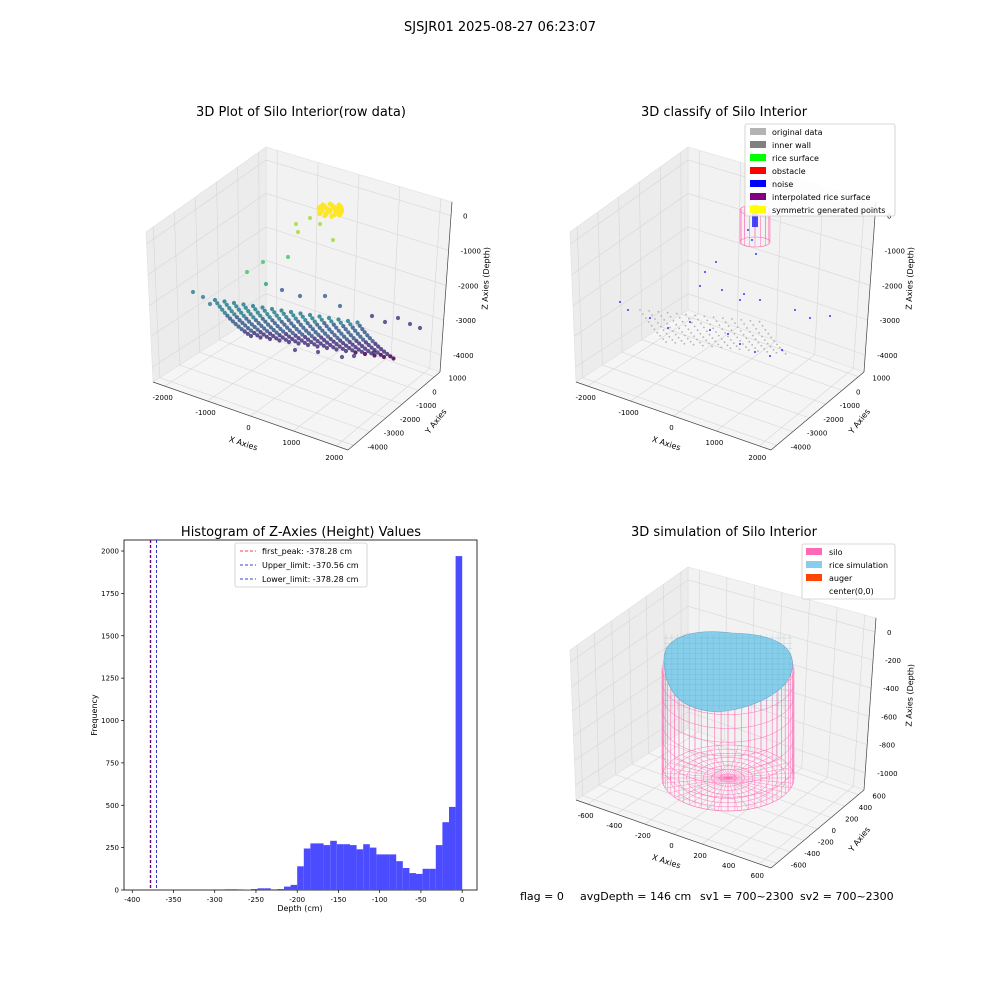 The height and width of the screenshot is (1000, 1000). I want to click on histogram-y-tick-label: 500, so click(112, 806).